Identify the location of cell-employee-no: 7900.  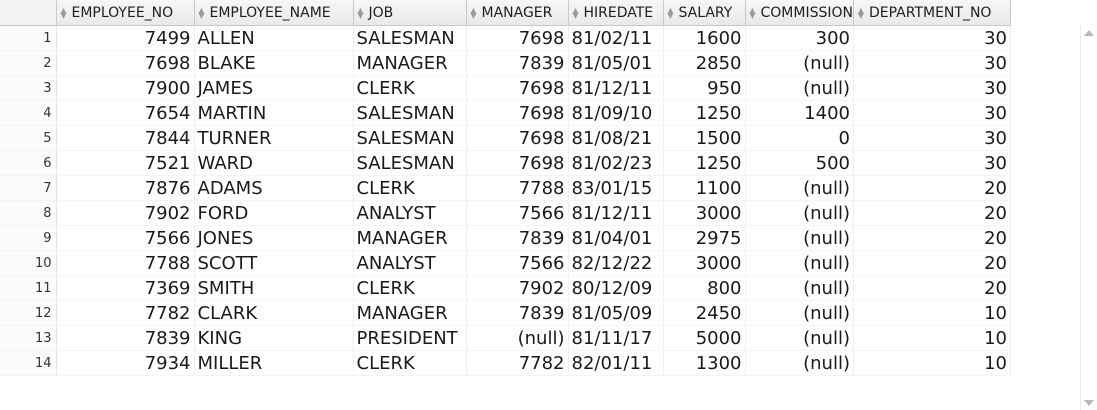
(125, 88).